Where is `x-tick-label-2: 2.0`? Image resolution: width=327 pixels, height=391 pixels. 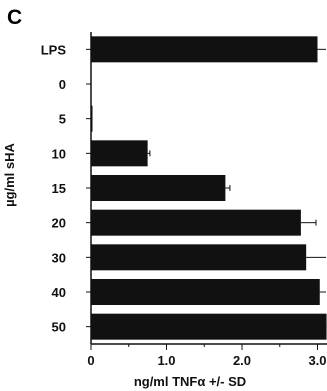
x-tick-label-2: 2.0 is located at coordinates (242, 360).